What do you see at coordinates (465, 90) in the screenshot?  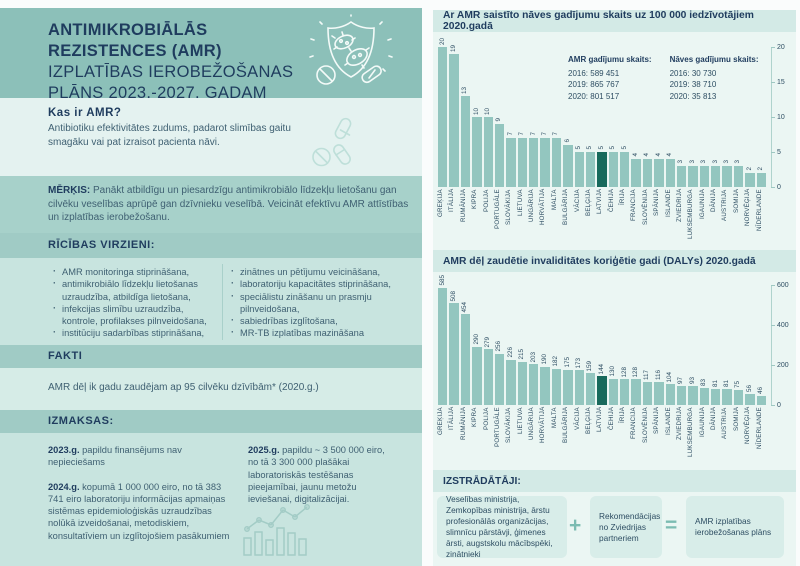 I see `bar-value-label: 13` at bounding box center [465, 90].